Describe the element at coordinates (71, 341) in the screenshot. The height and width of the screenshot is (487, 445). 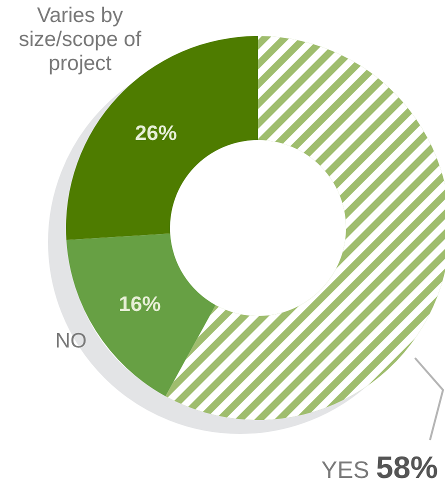
I see `slice-label: NO` at that location.